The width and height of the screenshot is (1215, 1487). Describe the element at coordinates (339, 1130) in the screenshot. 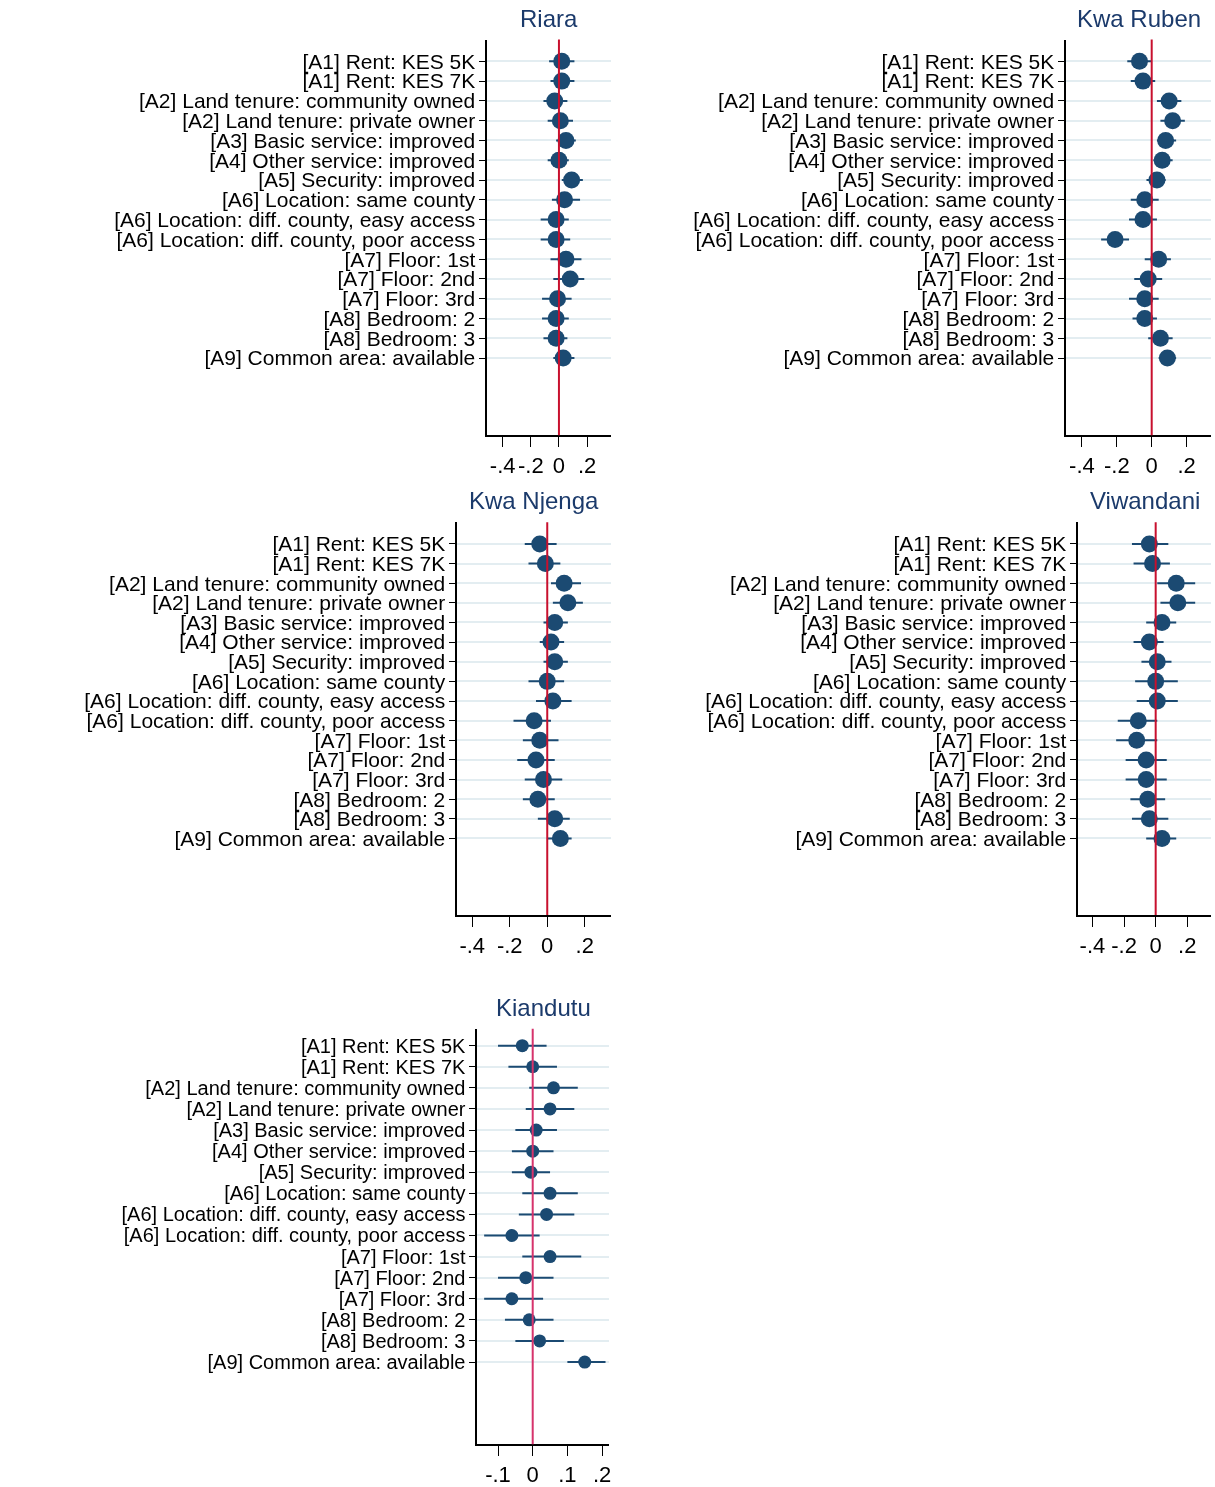

I see `y-tick-label: [A3] Basic service: improved` at that location.